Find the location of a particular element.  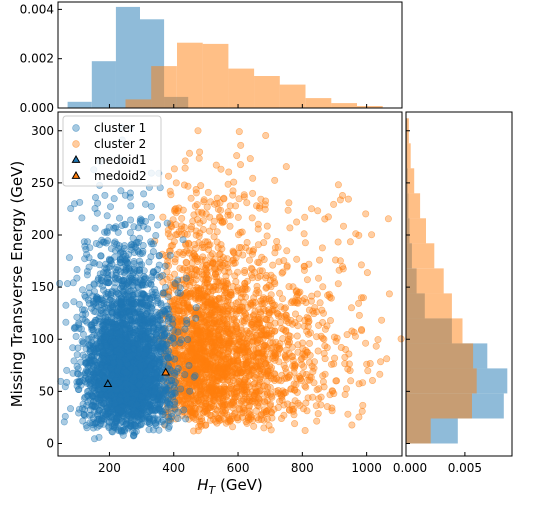

top-hist-bar-cluster1 is located at coordinates (103, 84).